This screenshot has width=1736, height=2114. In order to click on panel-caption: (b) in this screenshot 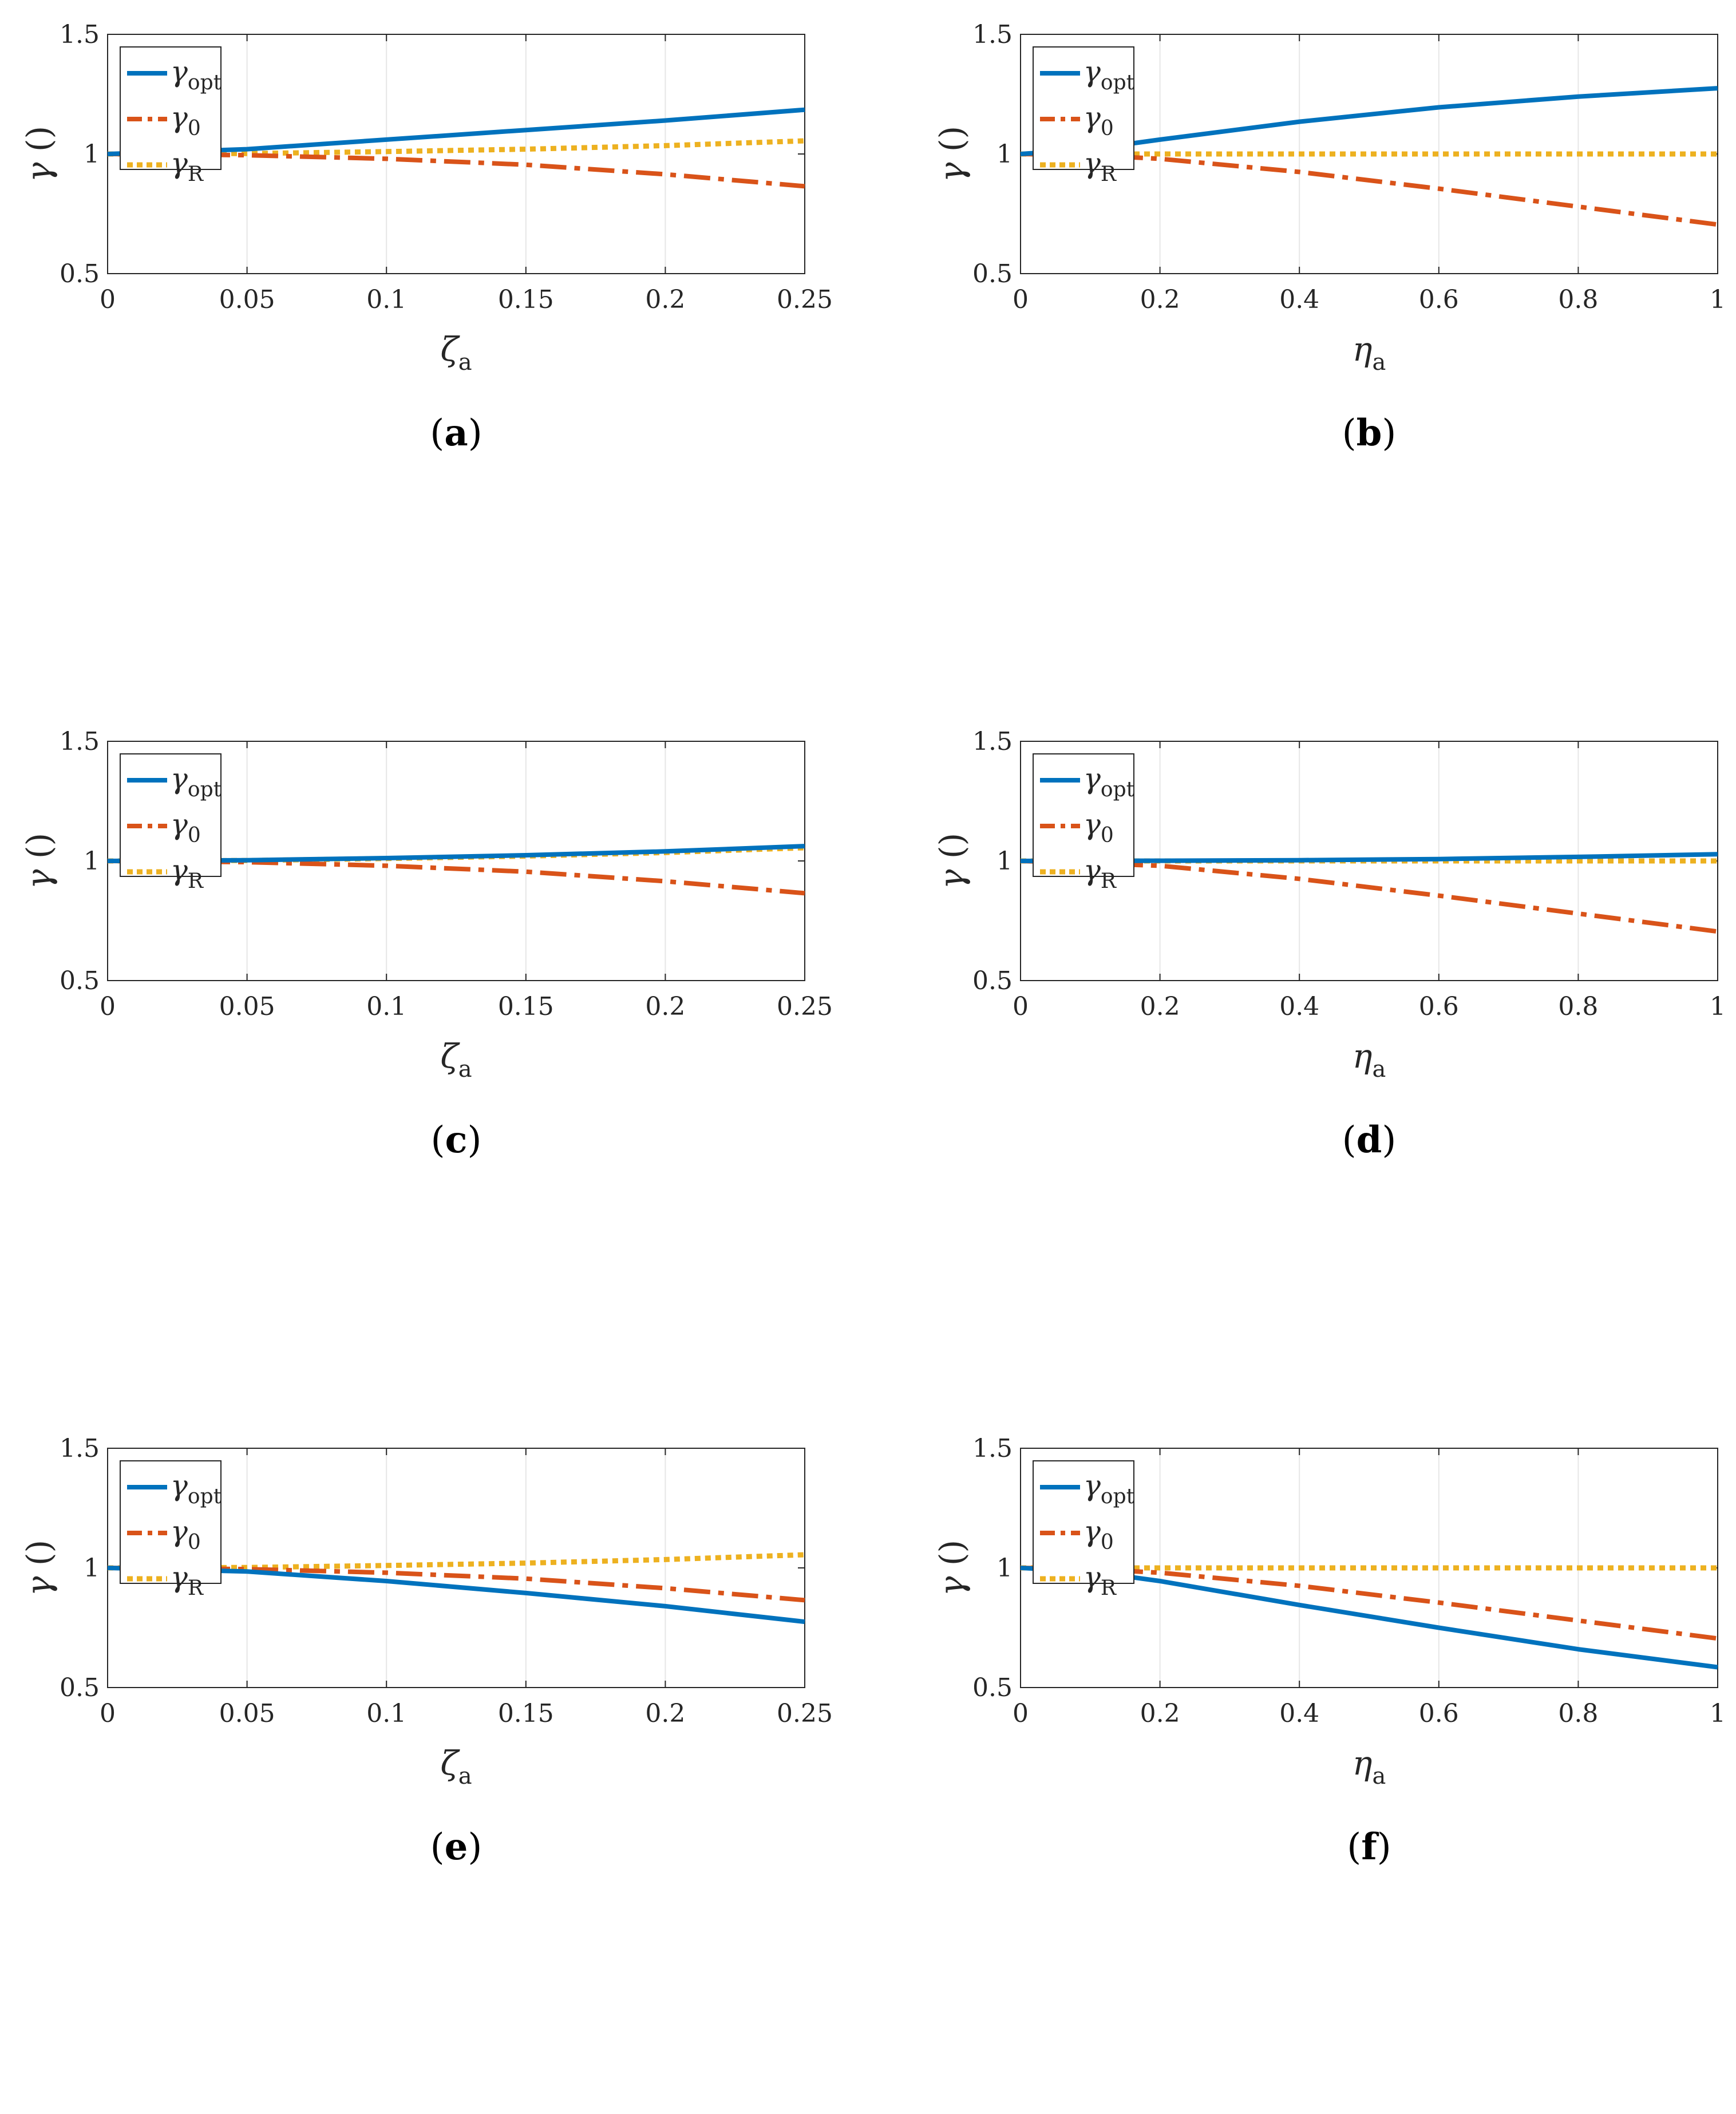, I will do `click(1369, 433)`.